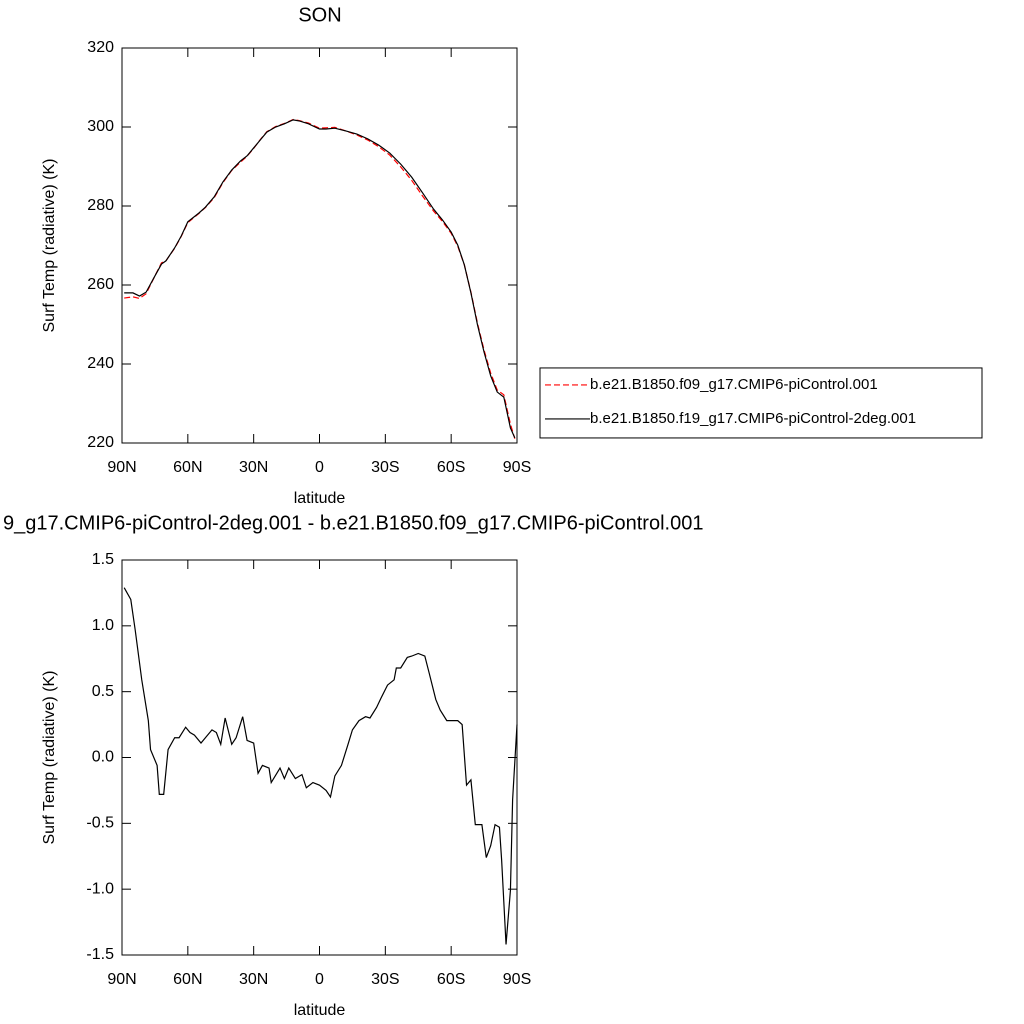  Describe the element at coordinates (100, 823) in the screenshot. I see `y-tick-label: -0.5` at that location.